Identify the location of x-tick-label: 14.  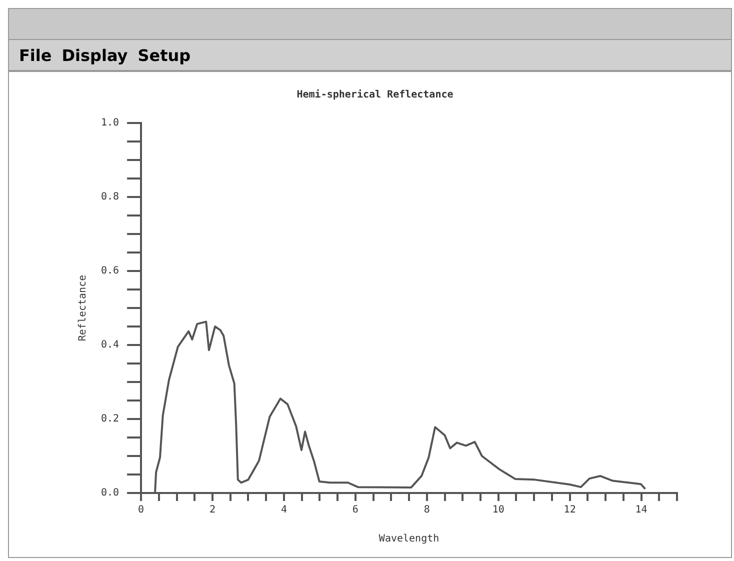
(641, 510).